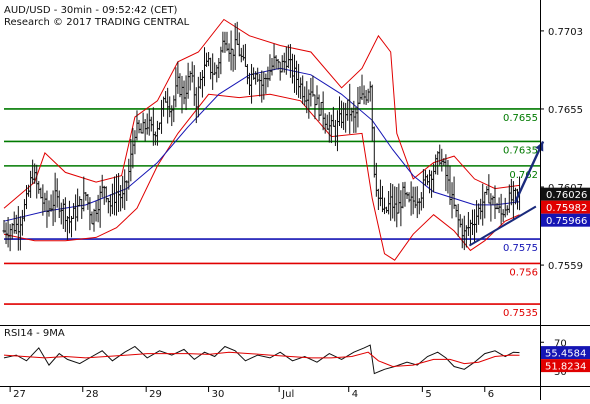 The width and height of the screenshot is (590, 404). Describe the element at coordinates (91, 10) in the screenshot. I see `chart-title: AUD/USD - 30min - 09:52:42 (CET)` at that location.